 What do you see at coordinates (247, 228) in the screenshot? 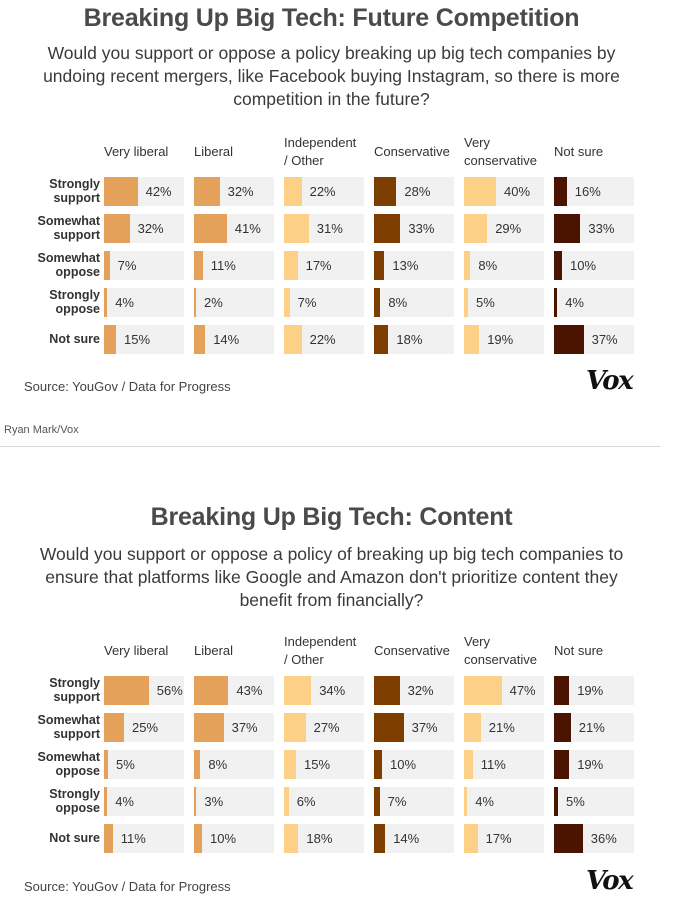
I see `data-label: 41%` at bounding box center [247, 228].